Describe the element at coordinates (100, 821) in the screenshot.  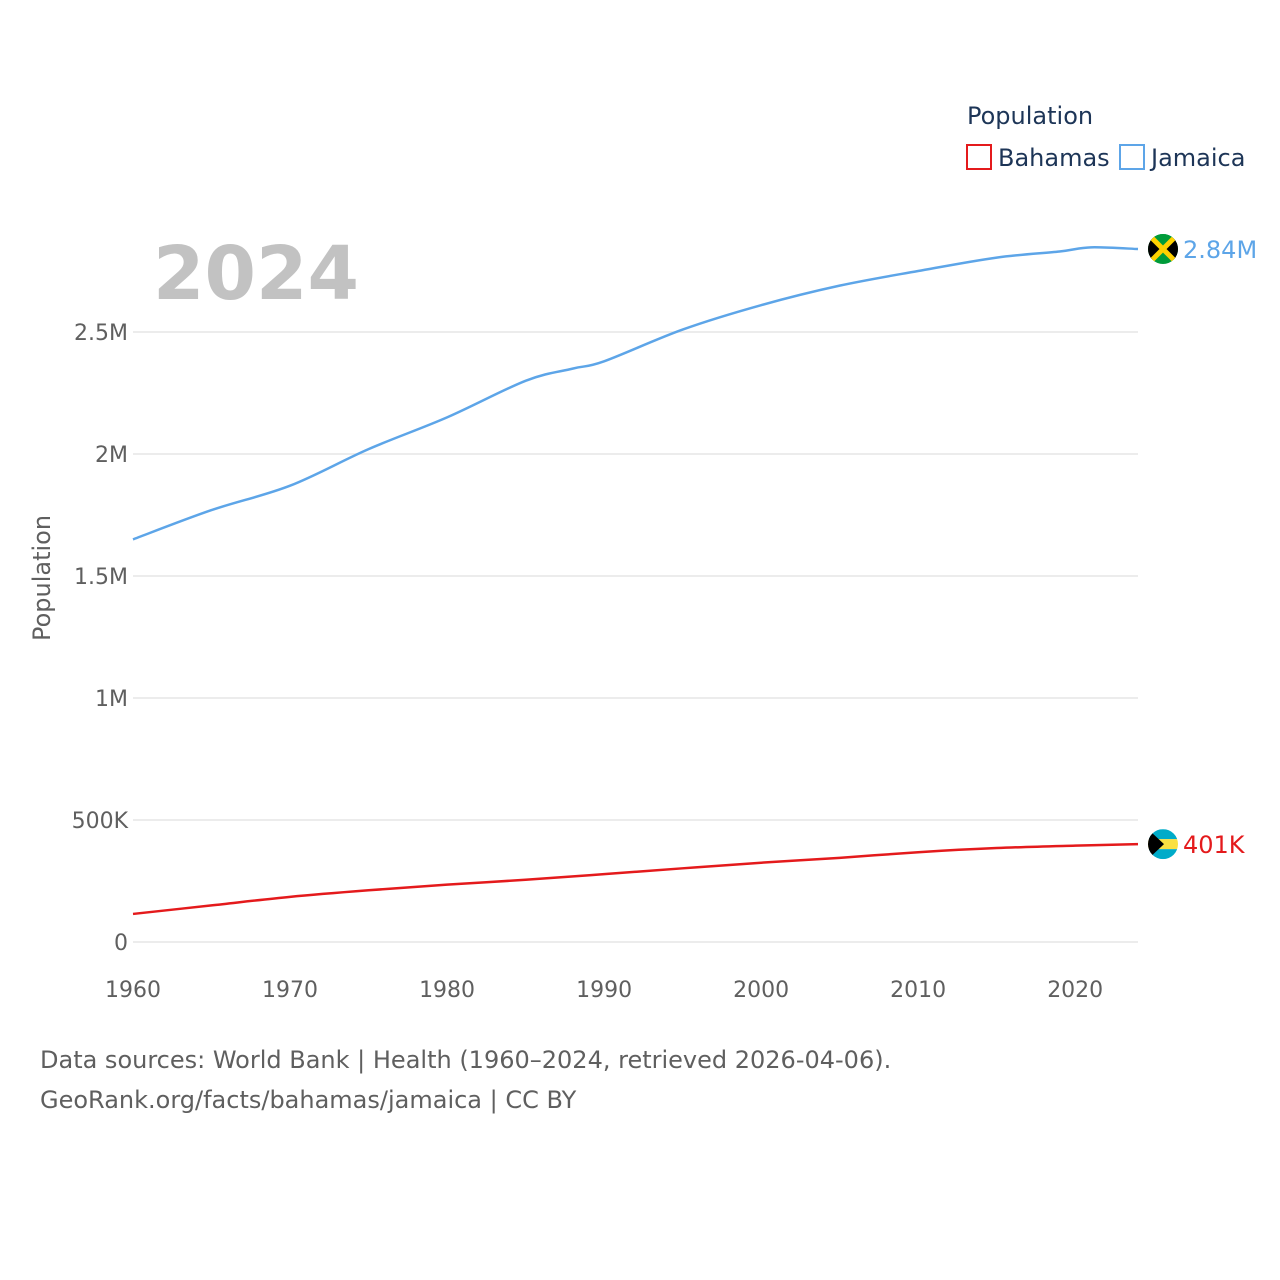
I see `y-tick-label: 500K` at that location.